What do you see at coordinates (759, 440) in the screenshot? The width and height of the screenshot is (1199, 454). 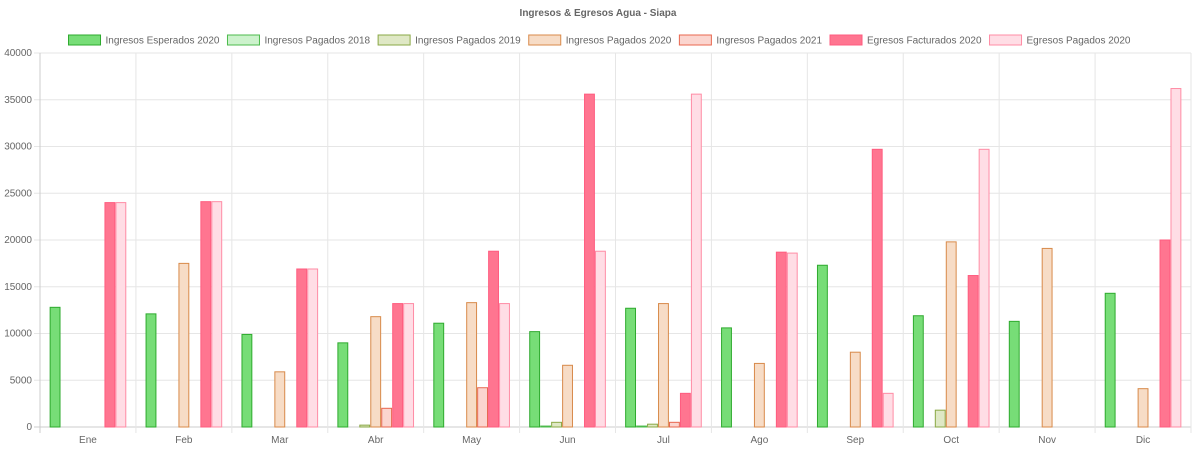 I see `x-tick-label: Ago` at bounding box center [759, 440].